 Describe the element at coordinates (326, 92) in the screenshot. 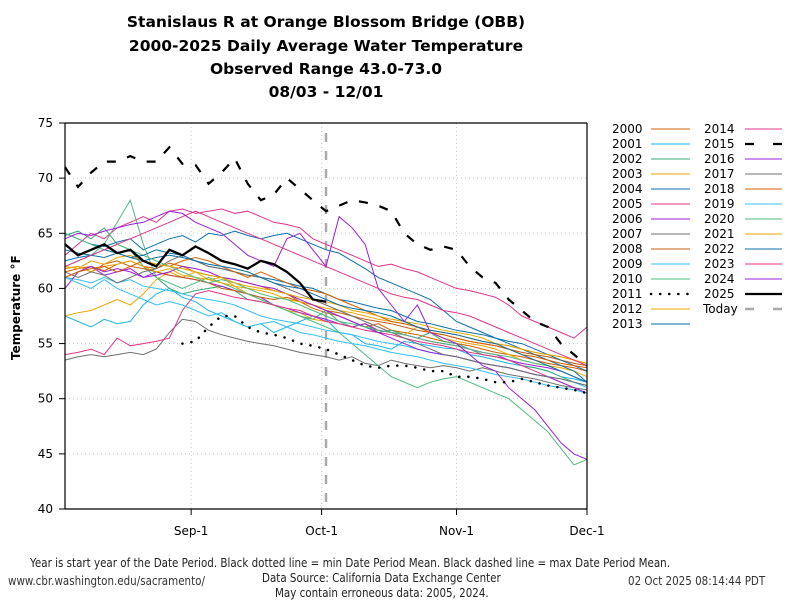

I see `chart-title-line-4: 08/03 - 12/01` at that location.